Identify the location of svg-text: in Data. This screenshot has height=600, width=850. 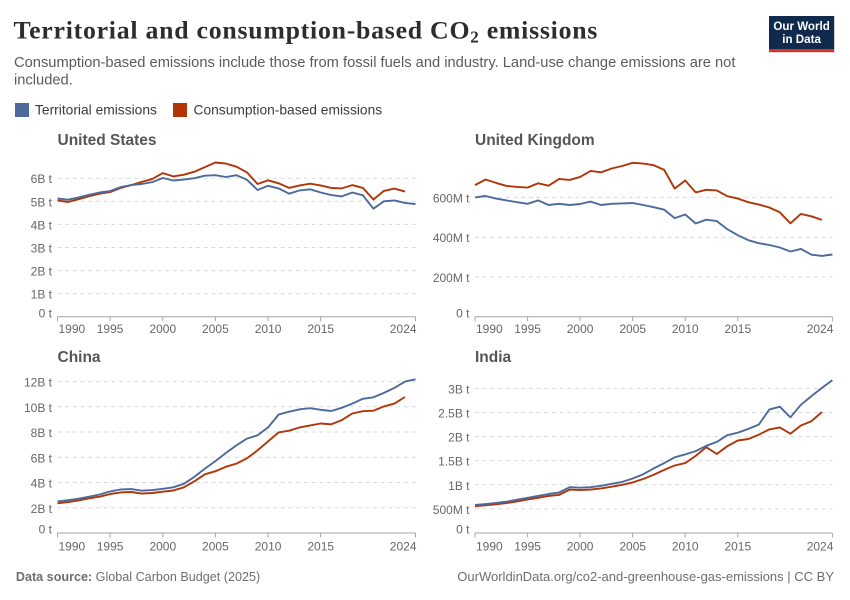
(801, 39).